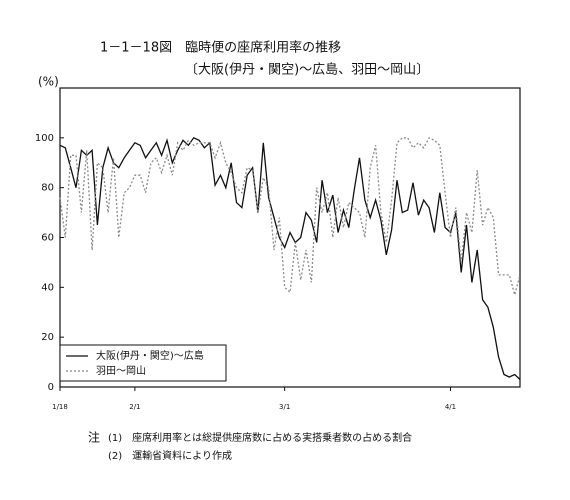 Image resolution: width=570 pixels, height=500 pixels. What do you see at coordinates (220, 48) in the screenshot?
I see `chart-title: 1－1－18図 臨時便の座席利用率の推移` at bounding box center [220, 48].